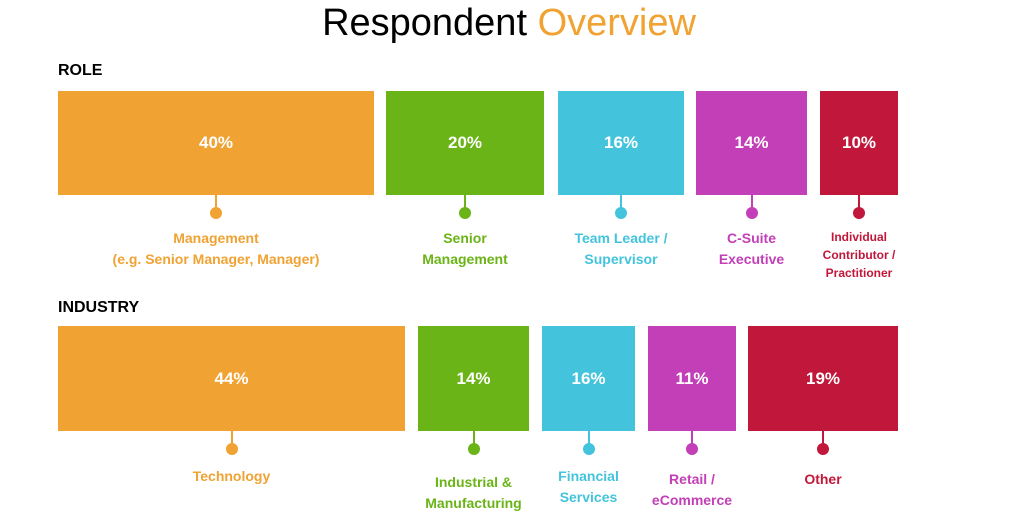 The width and height of the screenshot is (1018, 514). I want to click on industry-bar-value-1: 44%, so click(231, 378).